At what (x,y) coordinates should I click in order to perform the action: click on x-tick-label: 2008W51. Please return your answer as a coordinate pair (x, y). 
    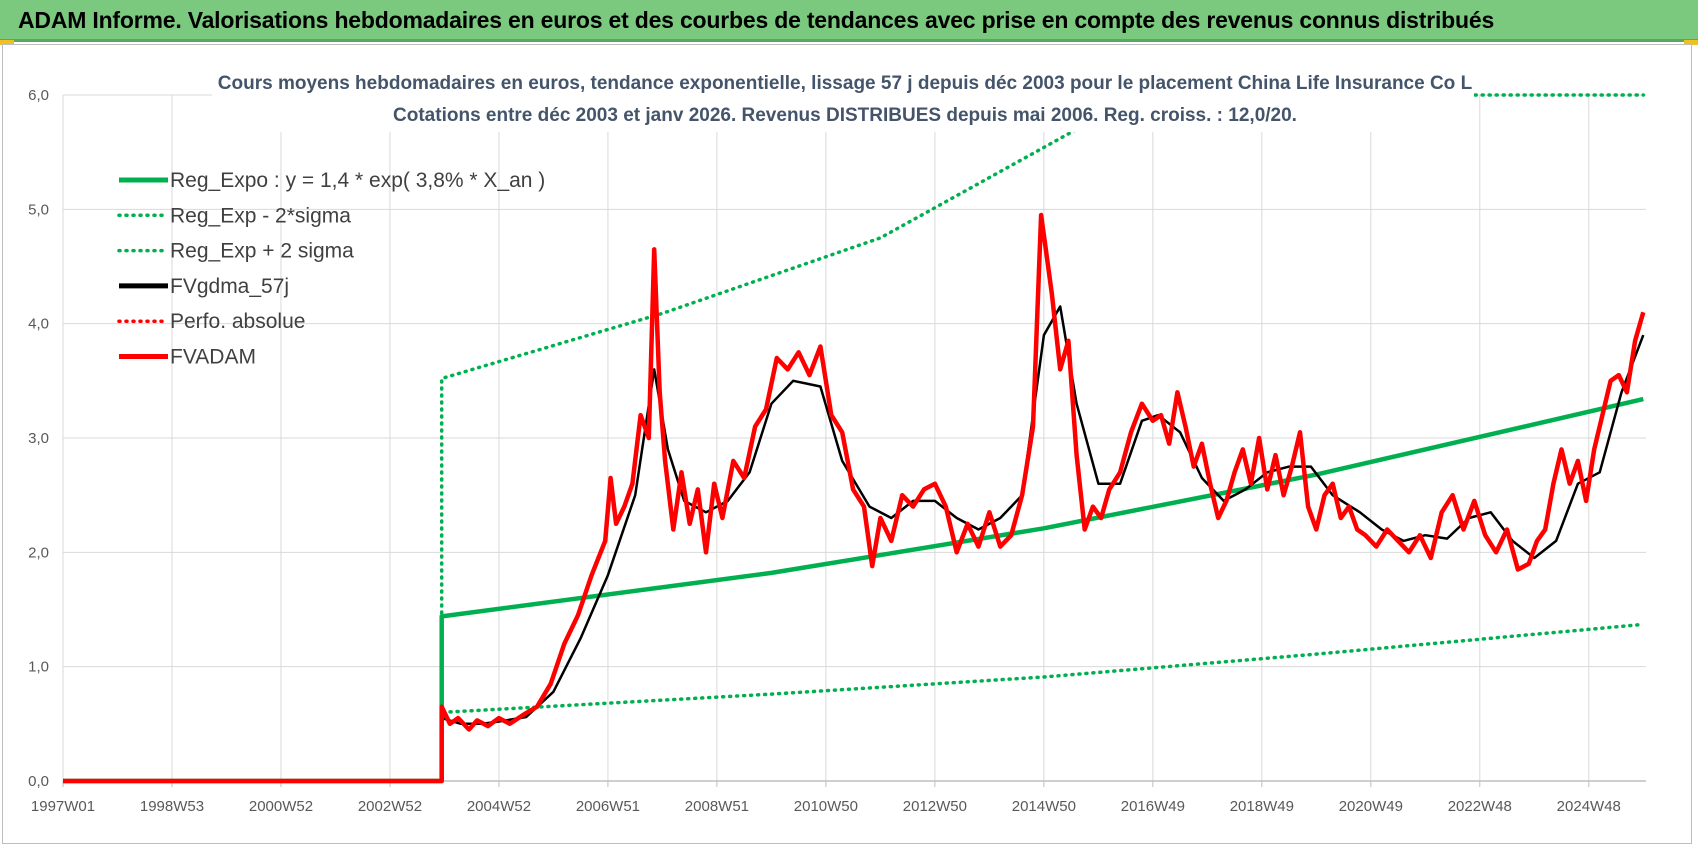
    Looking at the image, I should click on (717, 806).